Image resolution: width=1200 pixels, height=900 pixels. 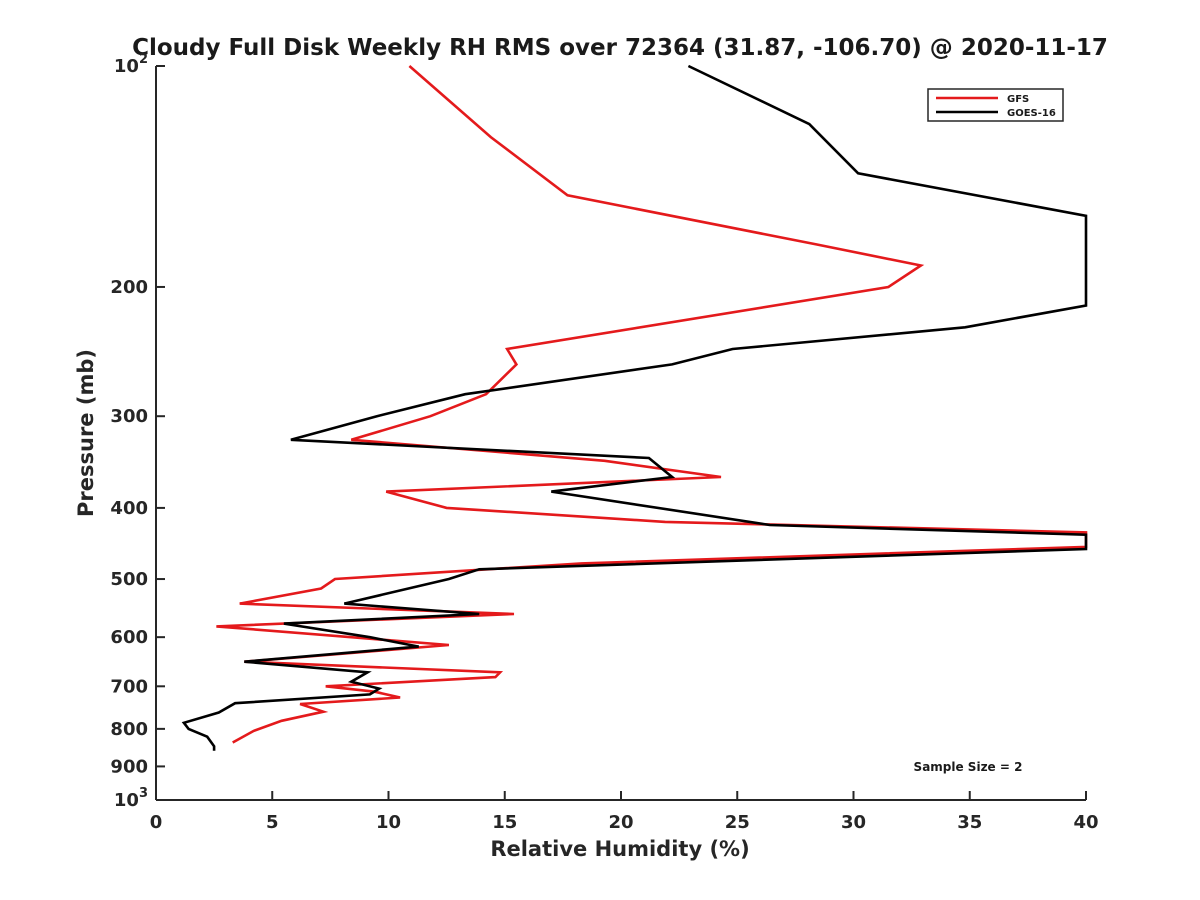 I want to click on y-tick-label: 500, so click(x=129, y=579).